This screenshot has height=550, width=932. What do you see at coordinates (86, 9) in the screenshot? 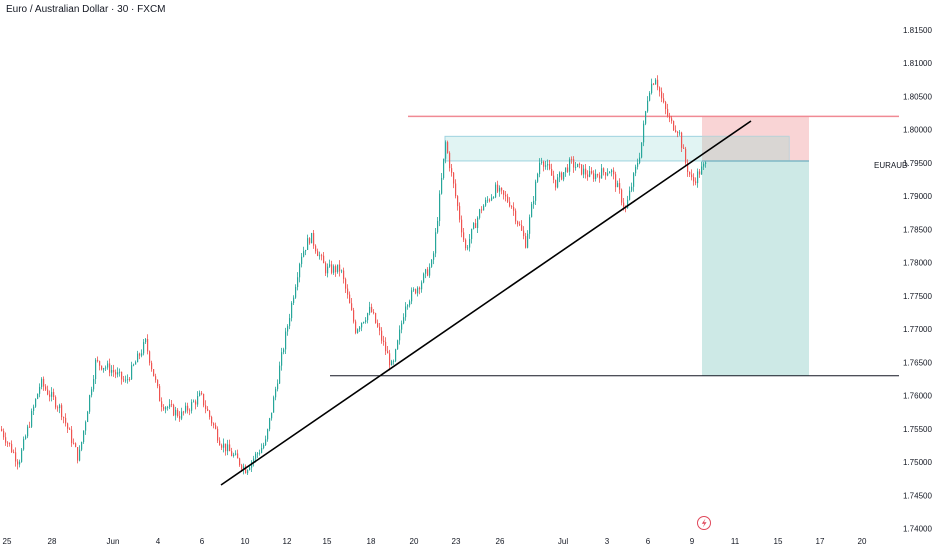
I see `chart-title: Euro / Australian Dollar · 30 · FXCM` at bounding box center [86, 9].